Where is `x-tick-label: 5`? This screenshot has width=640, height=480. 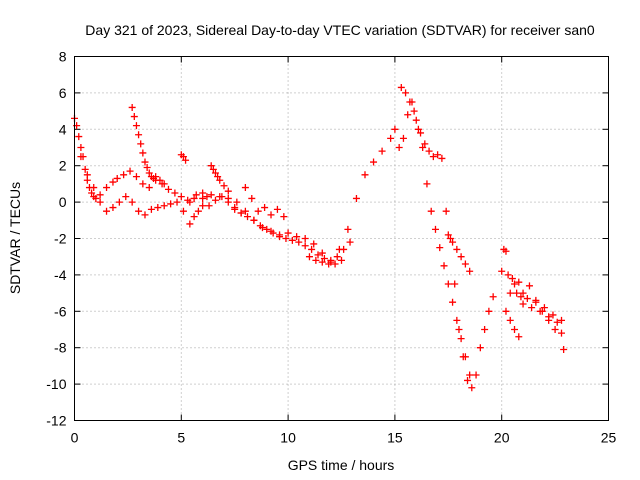 x-tick-label: 5 is located at coordinates (181, 438).